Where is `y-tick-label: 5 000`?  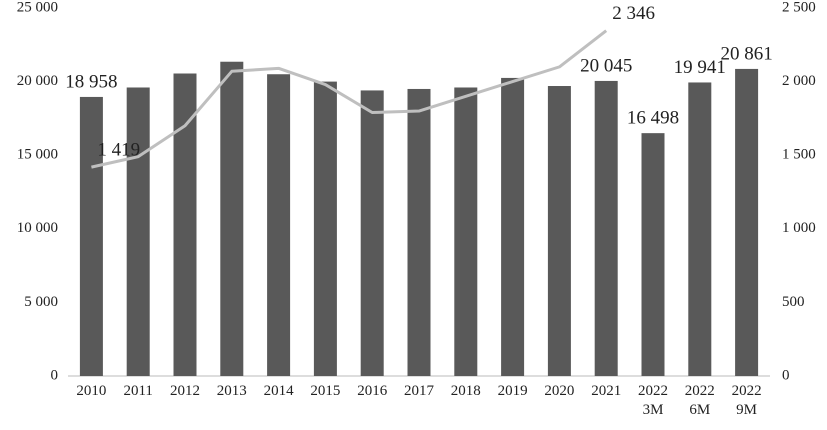
y-tick-label: 5 000 is located at coordinates (41, 302).